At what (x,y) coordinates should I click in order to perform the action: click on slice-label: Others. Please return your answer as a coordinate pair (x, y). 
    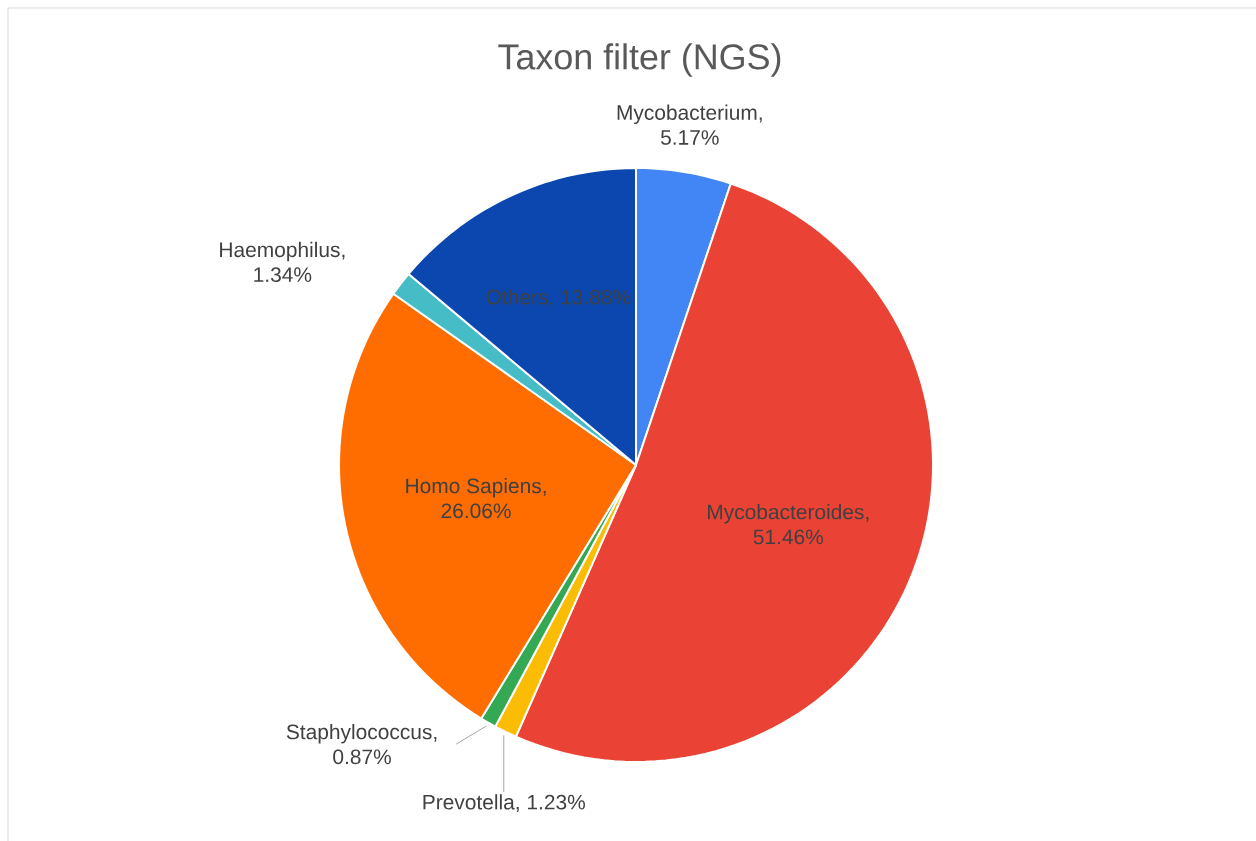
    Looking at the image, I should click on (517, 297).